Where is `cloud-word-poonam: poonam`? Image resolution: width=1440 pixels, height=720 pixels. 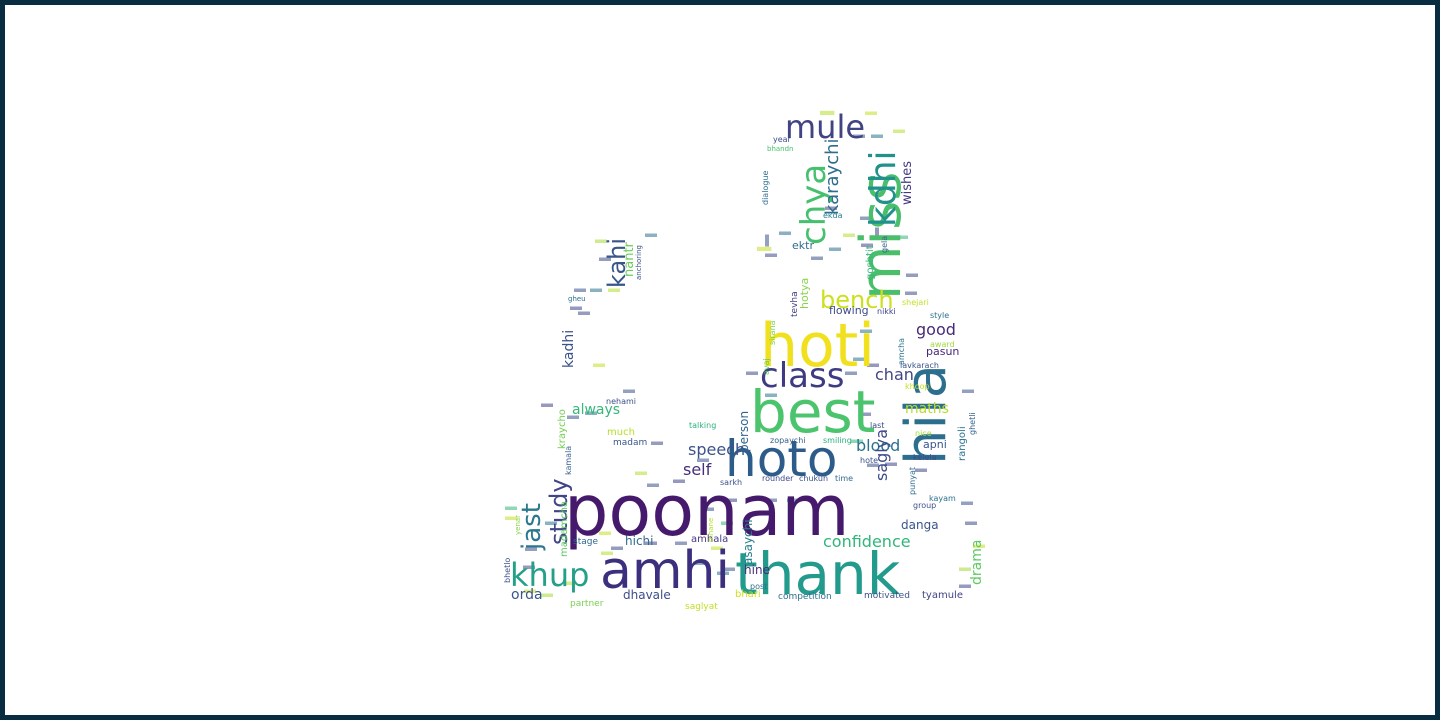 cloud-word-poonam: poonam is located at coordinates (707, 511).